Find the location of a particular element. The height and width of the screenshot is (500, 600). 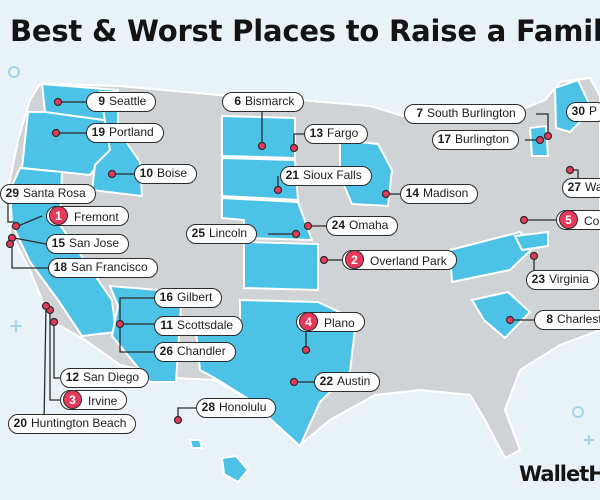

pin-colu is located at coordinates (524, 220).